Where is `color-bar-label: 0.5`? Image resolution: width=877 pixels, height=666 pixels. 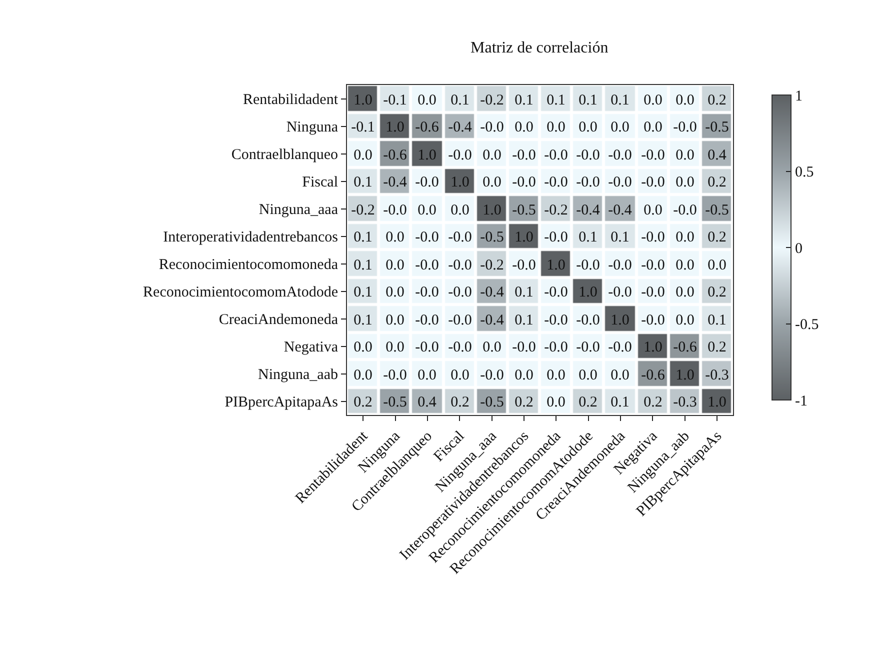
color-bar-label: 0.5 is located at coordinates (804, 172).